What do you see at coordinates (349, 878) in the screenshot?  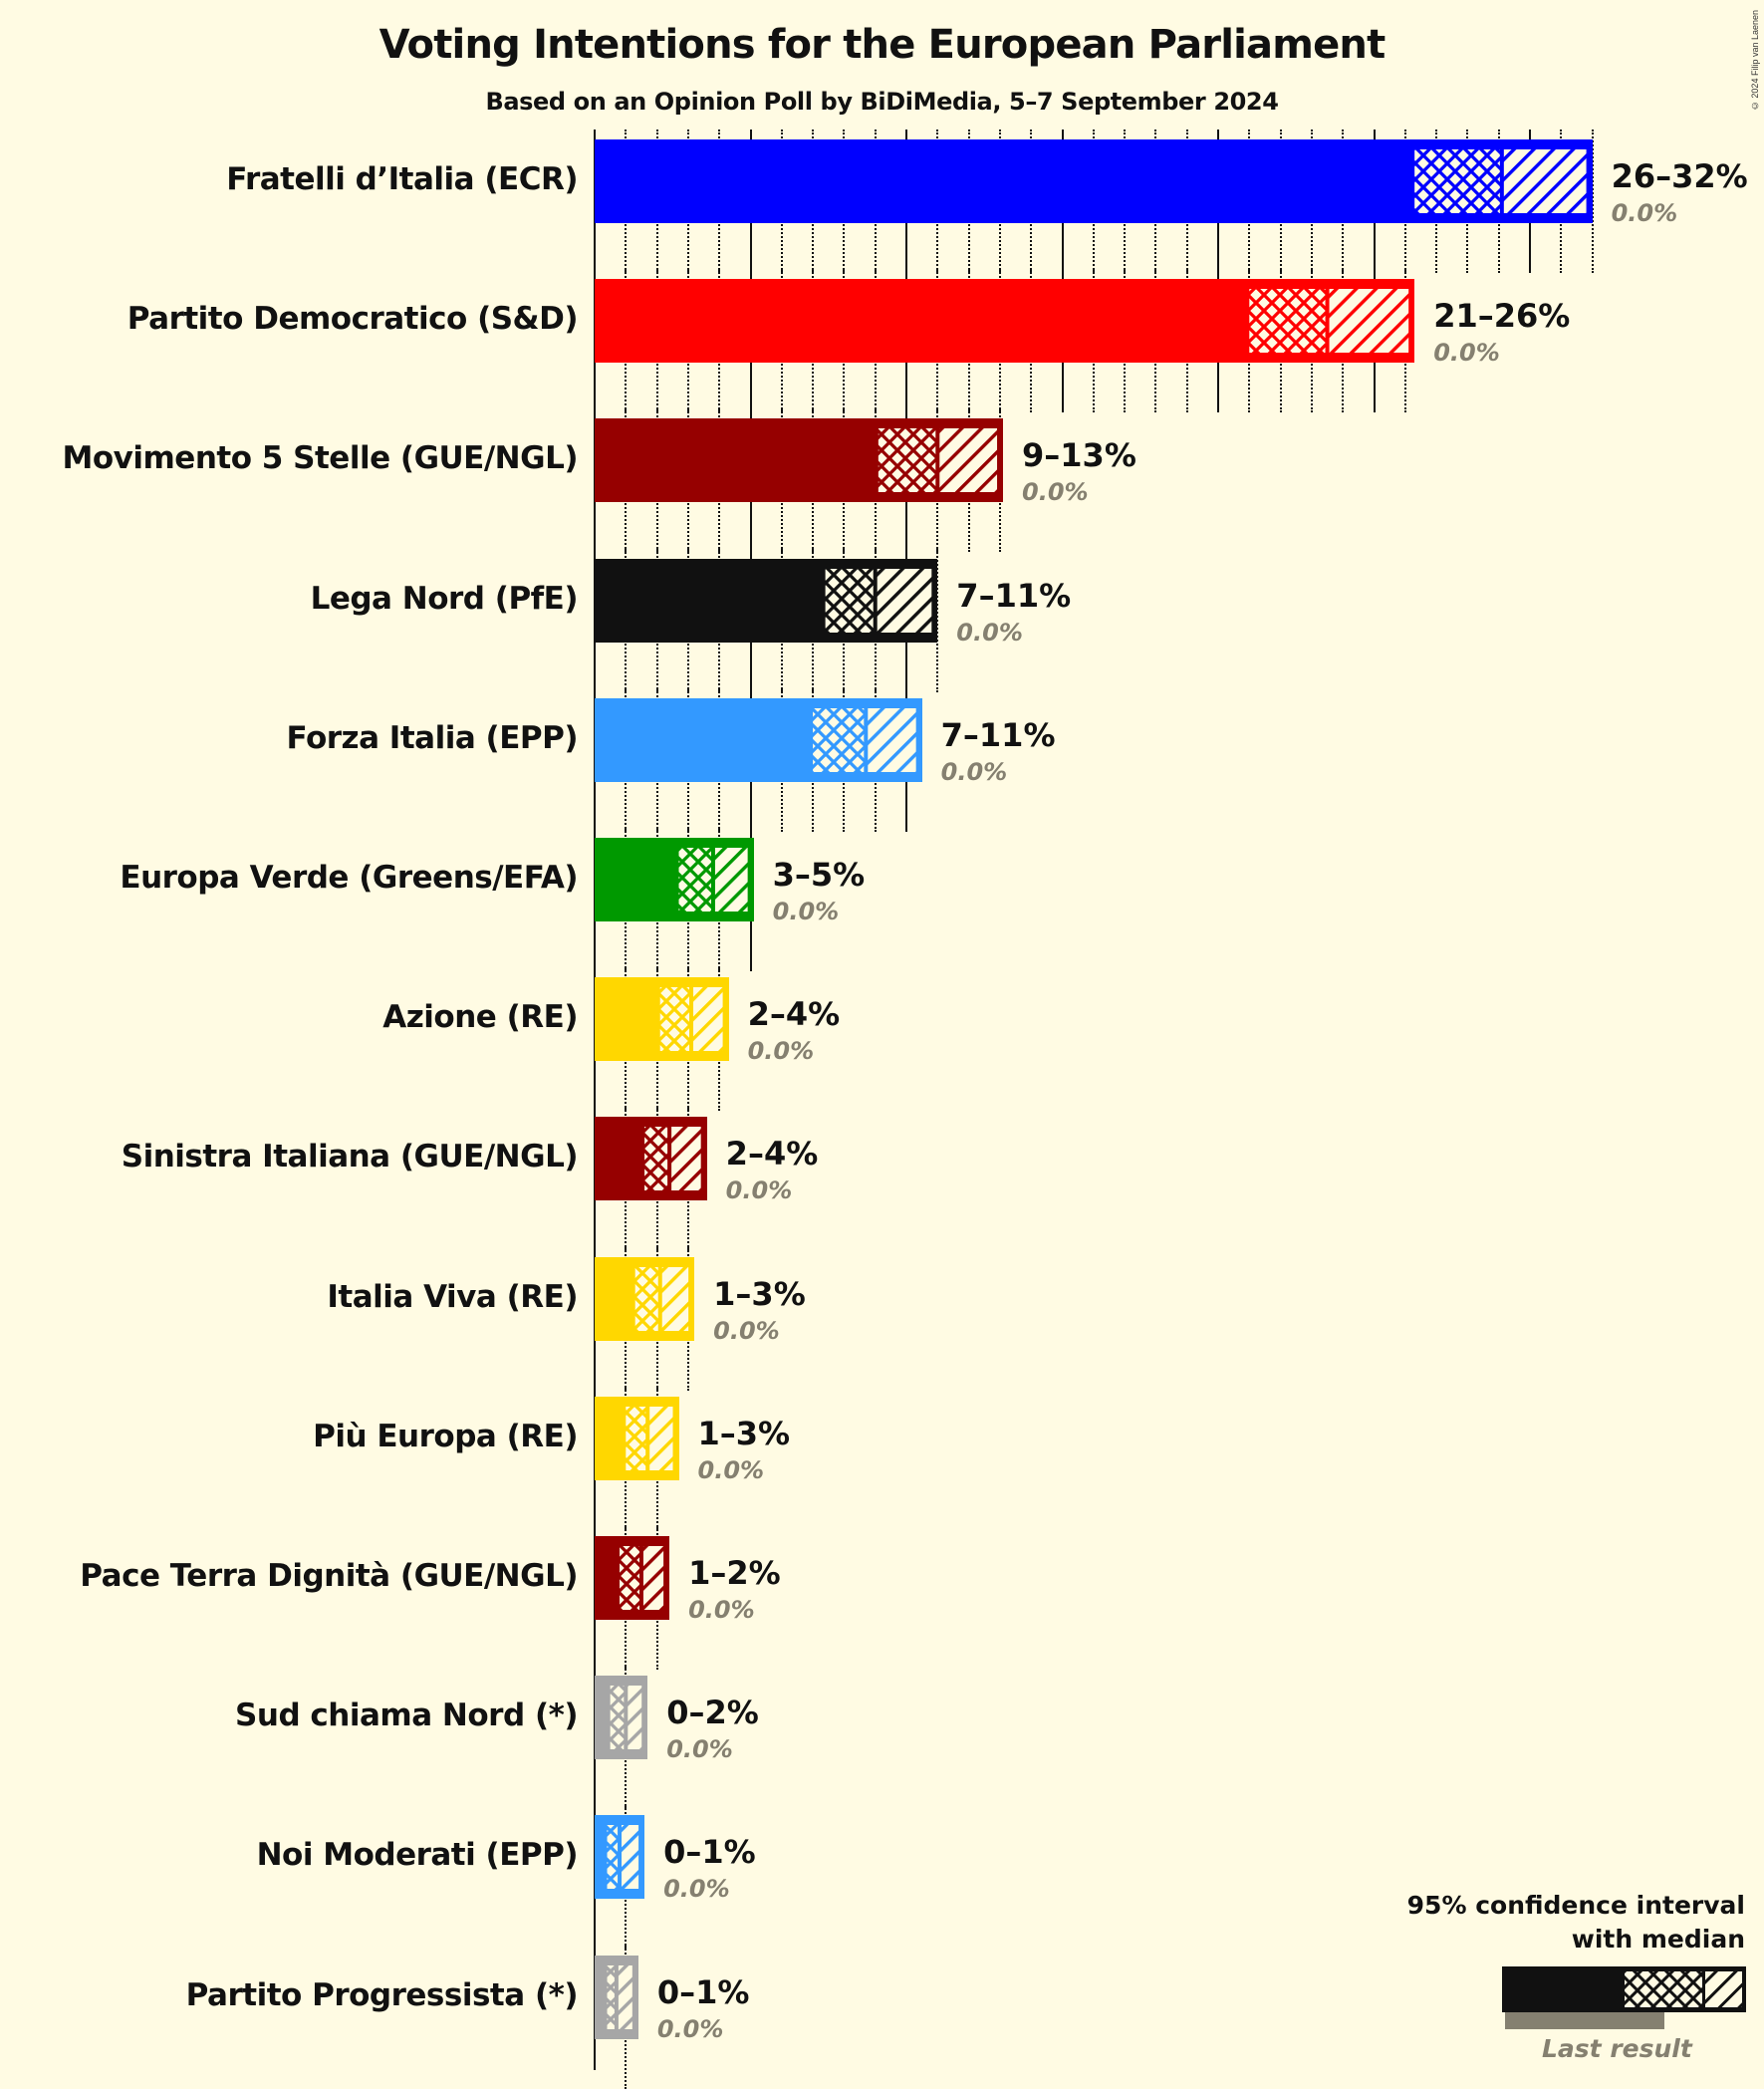 I see `party-label: Europa Verde (Greens/EFA)` at bounding box center [349, 878].